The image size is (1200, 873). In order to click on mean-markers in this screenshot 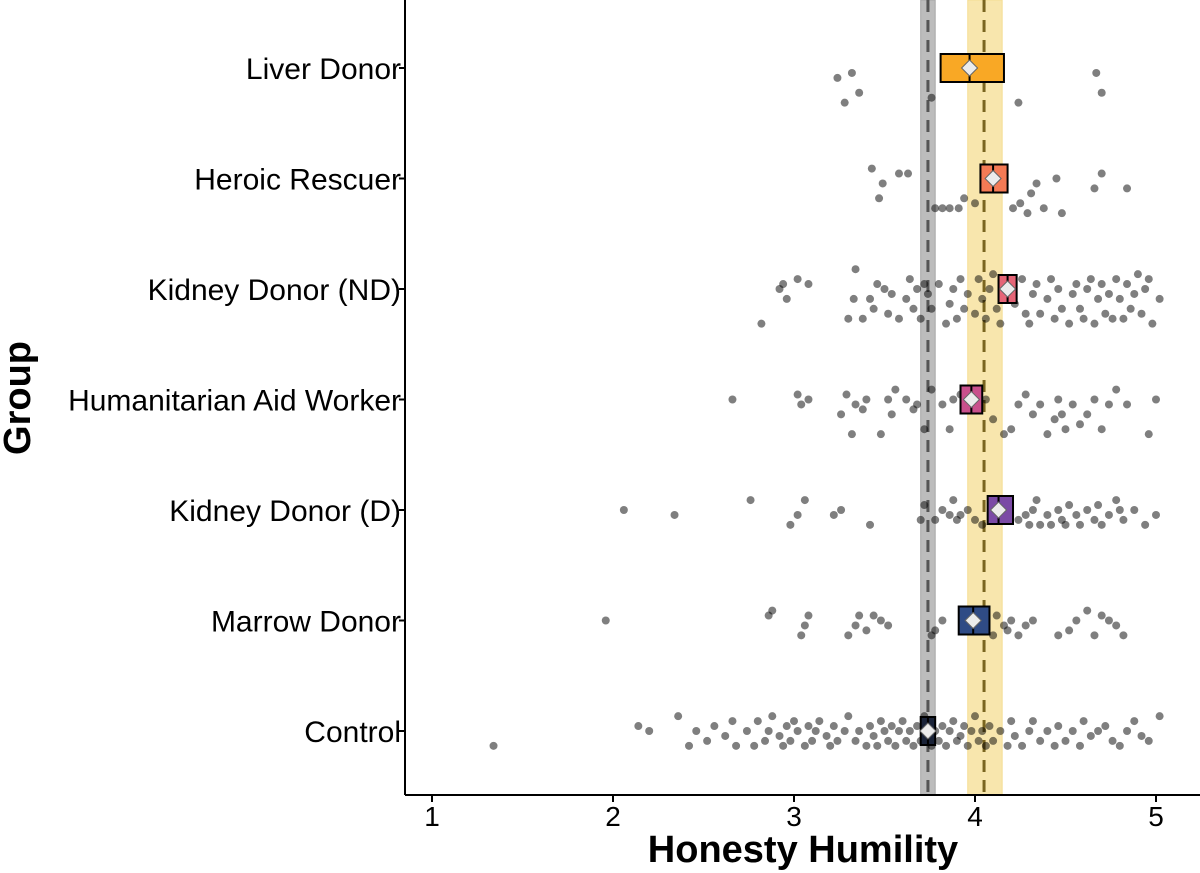, I will do `click(968, 399)`.